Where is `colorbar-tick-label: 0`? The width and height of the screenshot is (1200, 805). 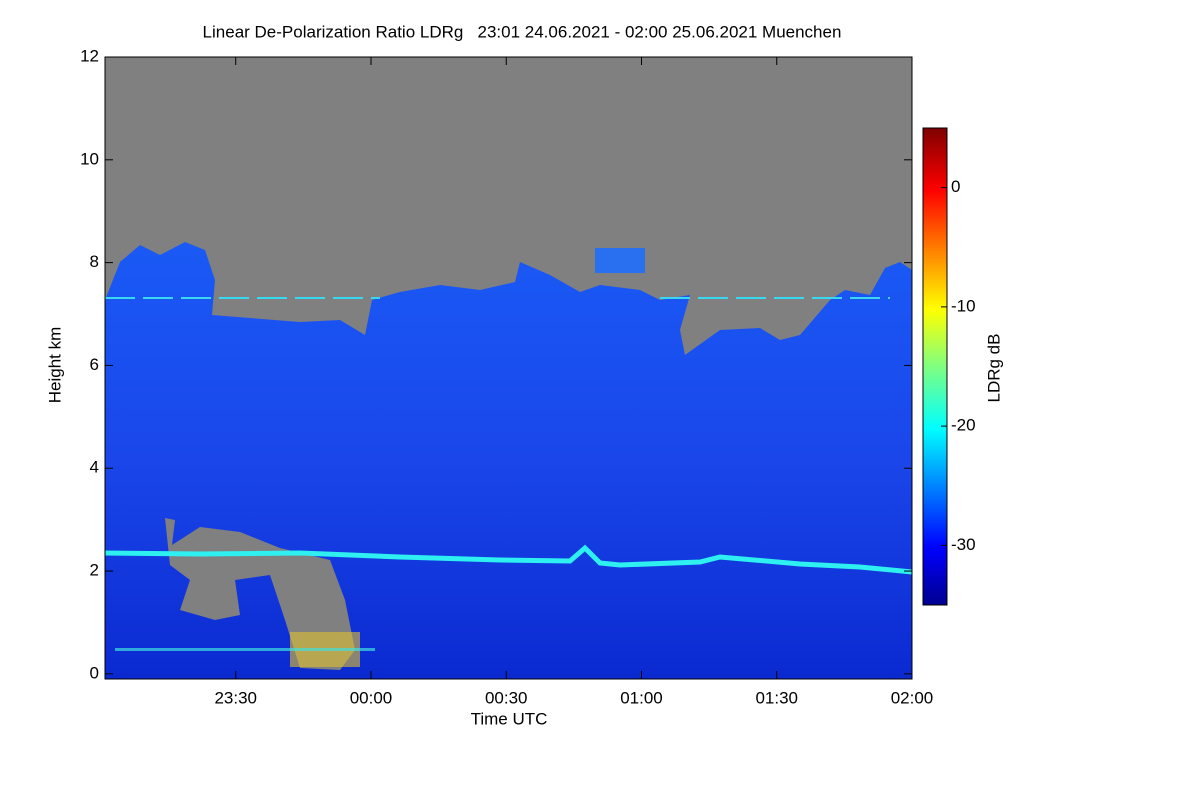 colorbar-tick-label: 0 is located at coordinates (955, 186).